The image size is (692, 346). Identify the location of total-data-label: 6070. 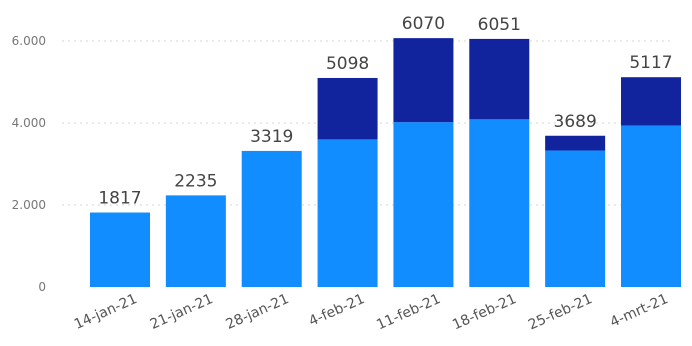
(423, 24).